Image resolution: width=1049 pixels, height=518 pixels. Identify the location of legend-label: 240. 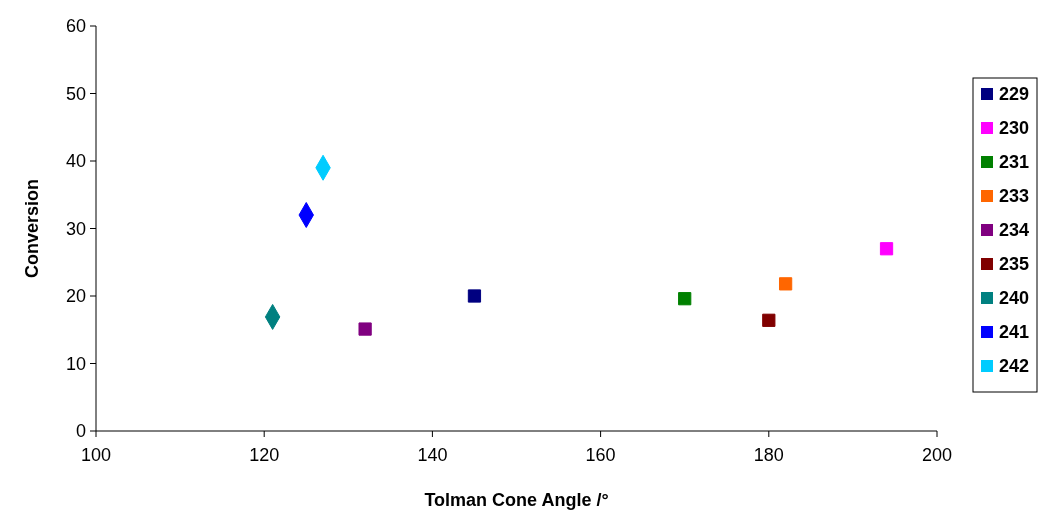
(1014, 298).